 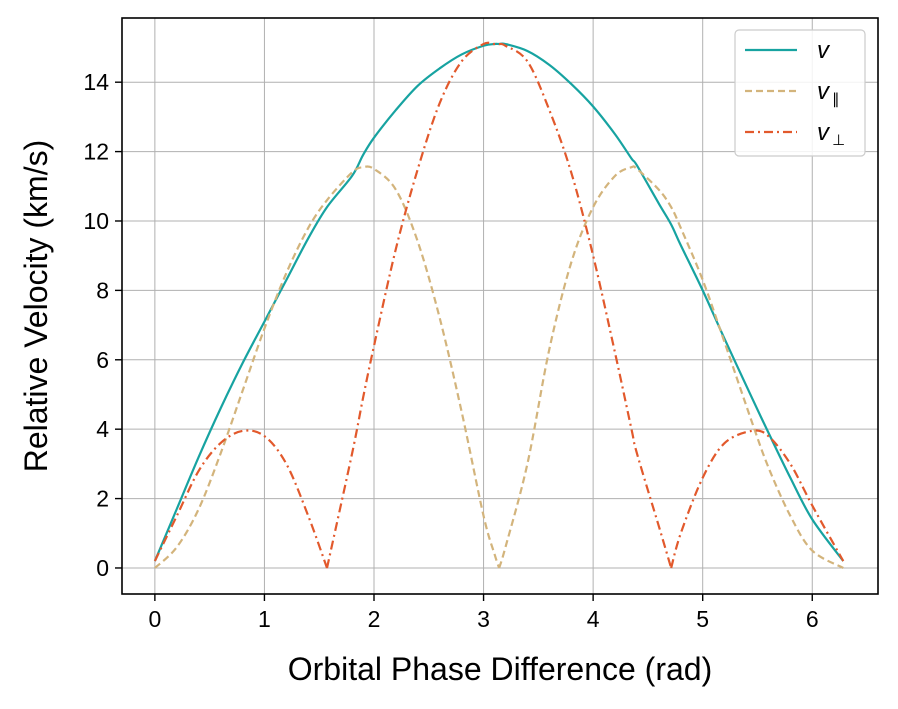 I want to click on x-tick-label: 5, so click(x=702, y=619).